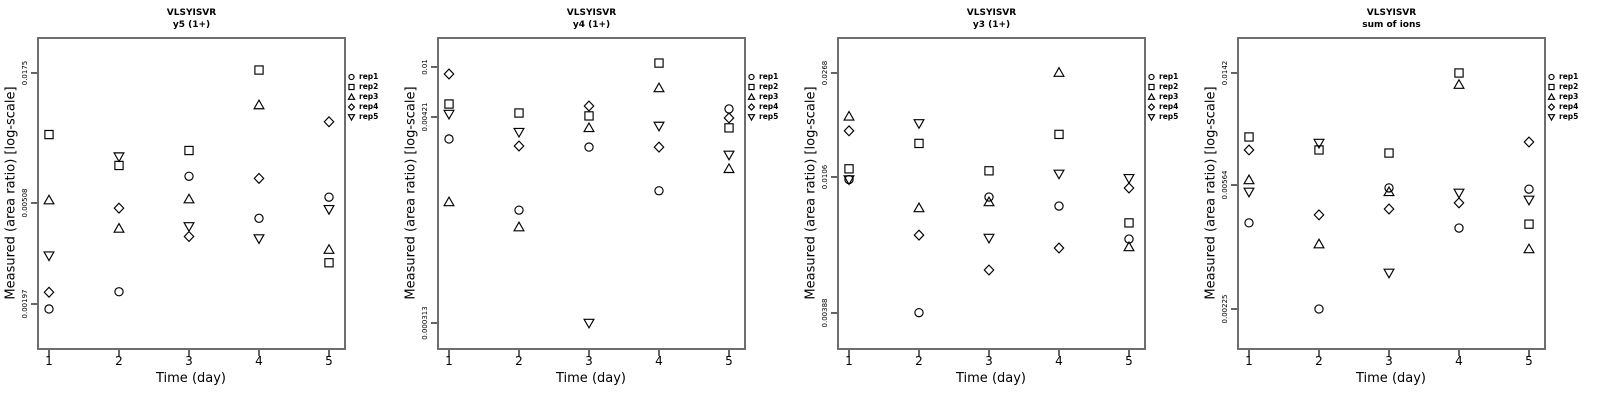 This screenshot has width=1600, height=400. What do you see at coordinates (1569, 86) in the screenshot?
I see `legend-label: rep2` at bounding box center [1569, 86].